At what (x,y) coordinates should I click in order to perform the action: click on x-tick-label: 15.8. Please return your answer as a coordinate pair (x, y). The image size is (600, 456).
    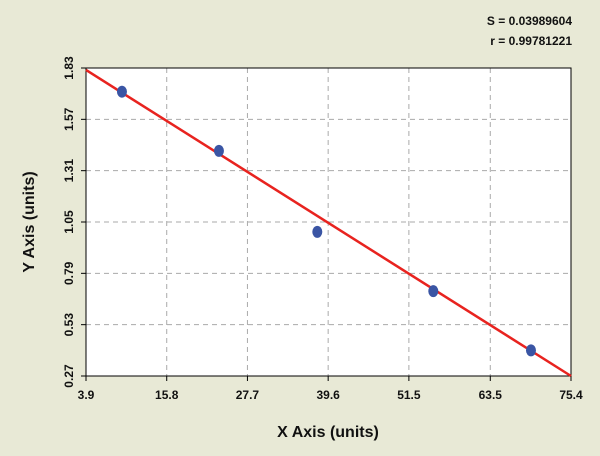
    Looking at the image, I should click on (167, 395).